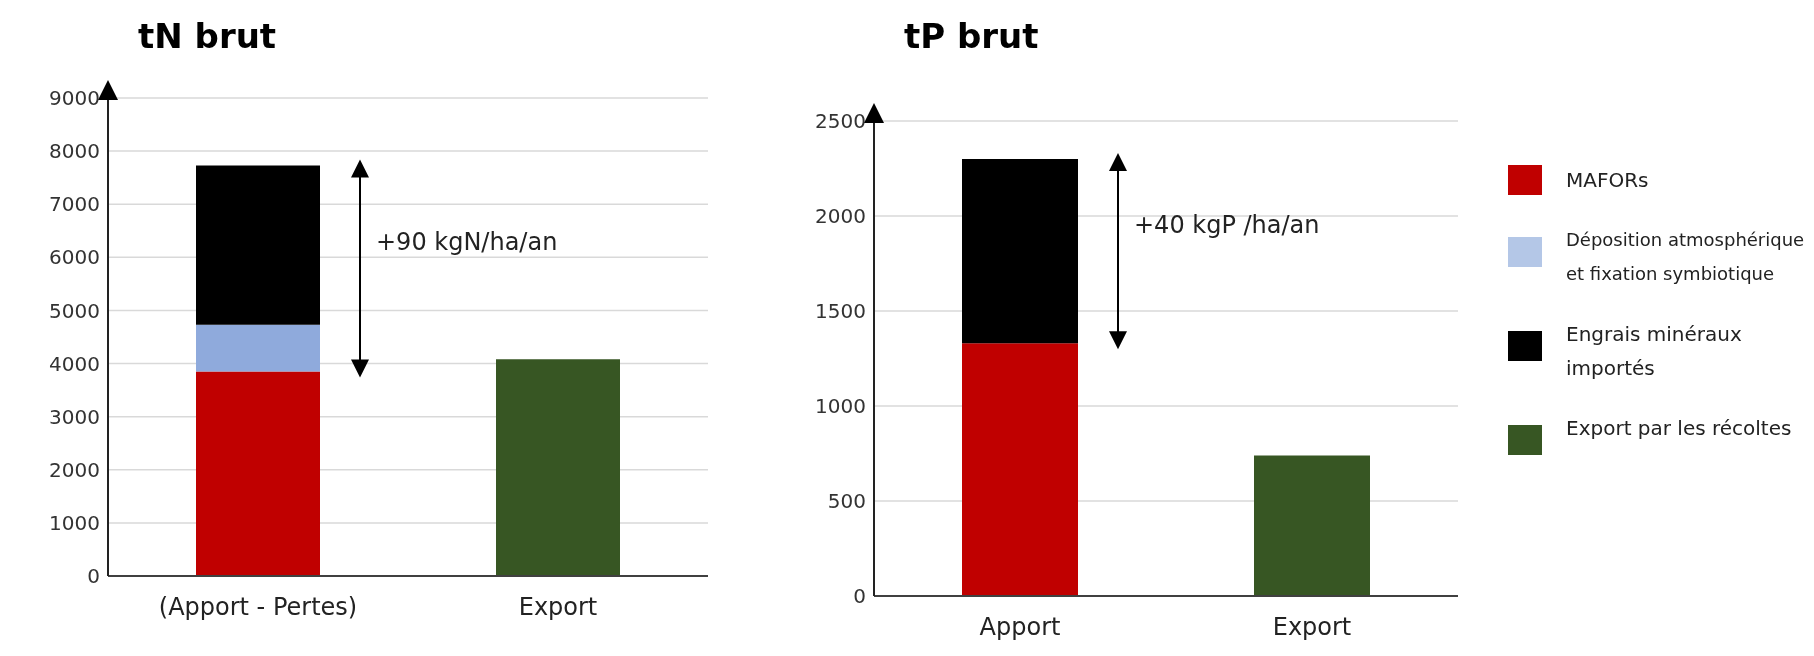 This screenshot has height=656, width=1814. I want to click on y-tick-label: 9000, so click(74, 98).